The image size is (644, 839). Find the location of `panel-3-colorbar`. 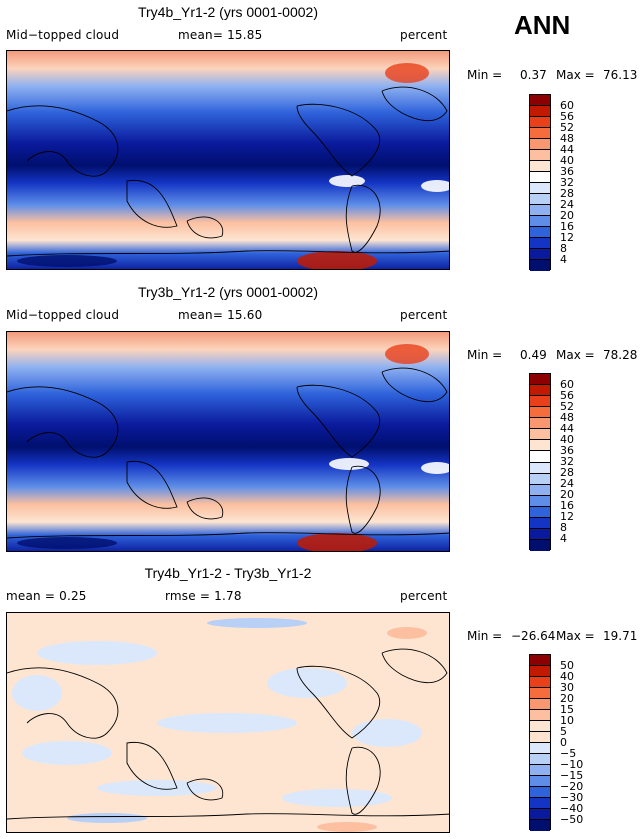

panel-3-colorbar is located at coordinates (540, 742).